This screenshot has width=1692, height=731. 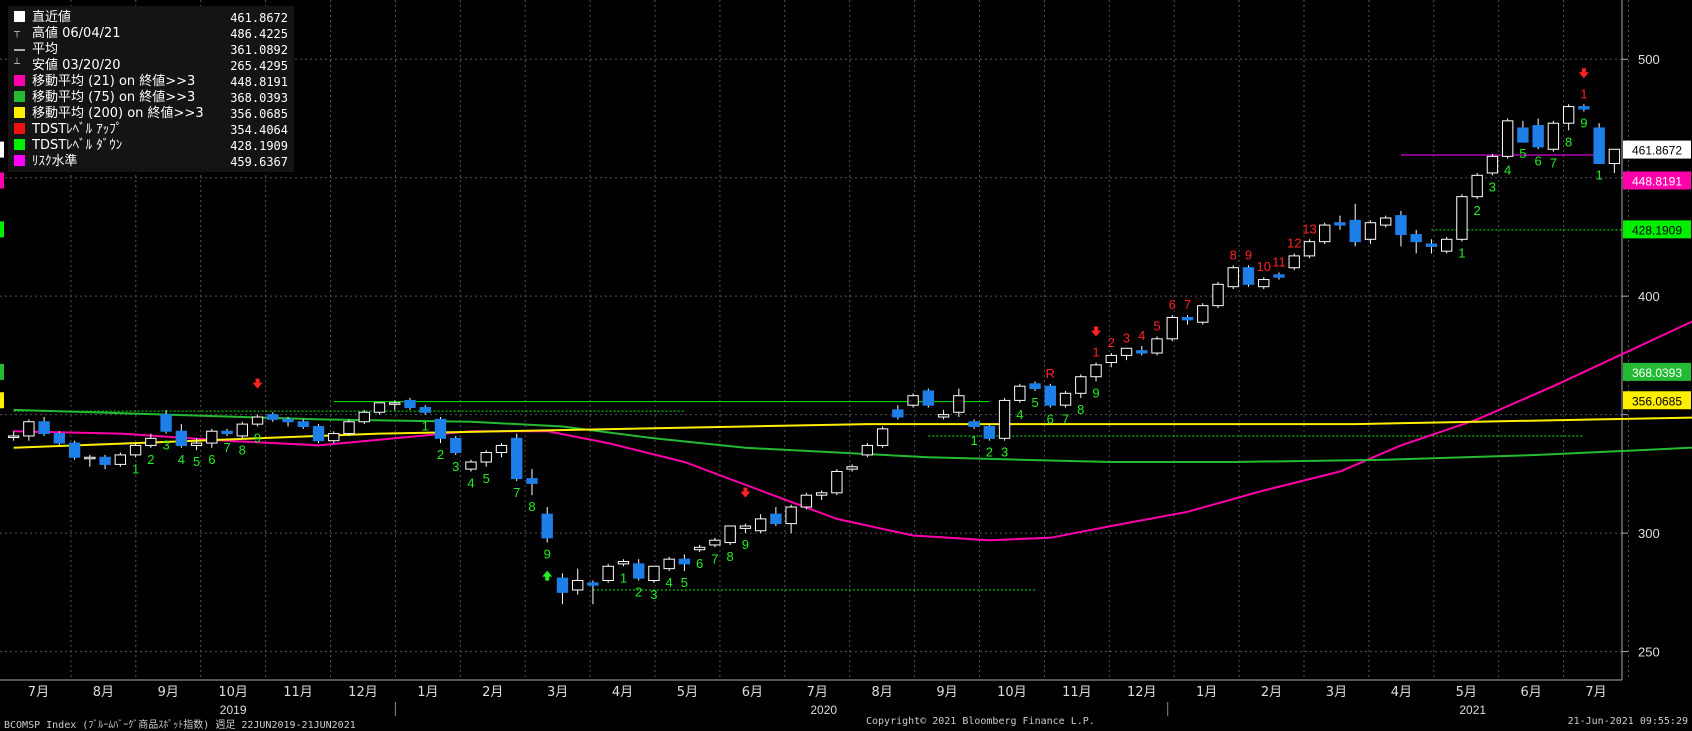 What do you see at coordinates (1279, 261) in the screenshot?
I see `td-sell-count: 11` at bounding box center [1279, 261].